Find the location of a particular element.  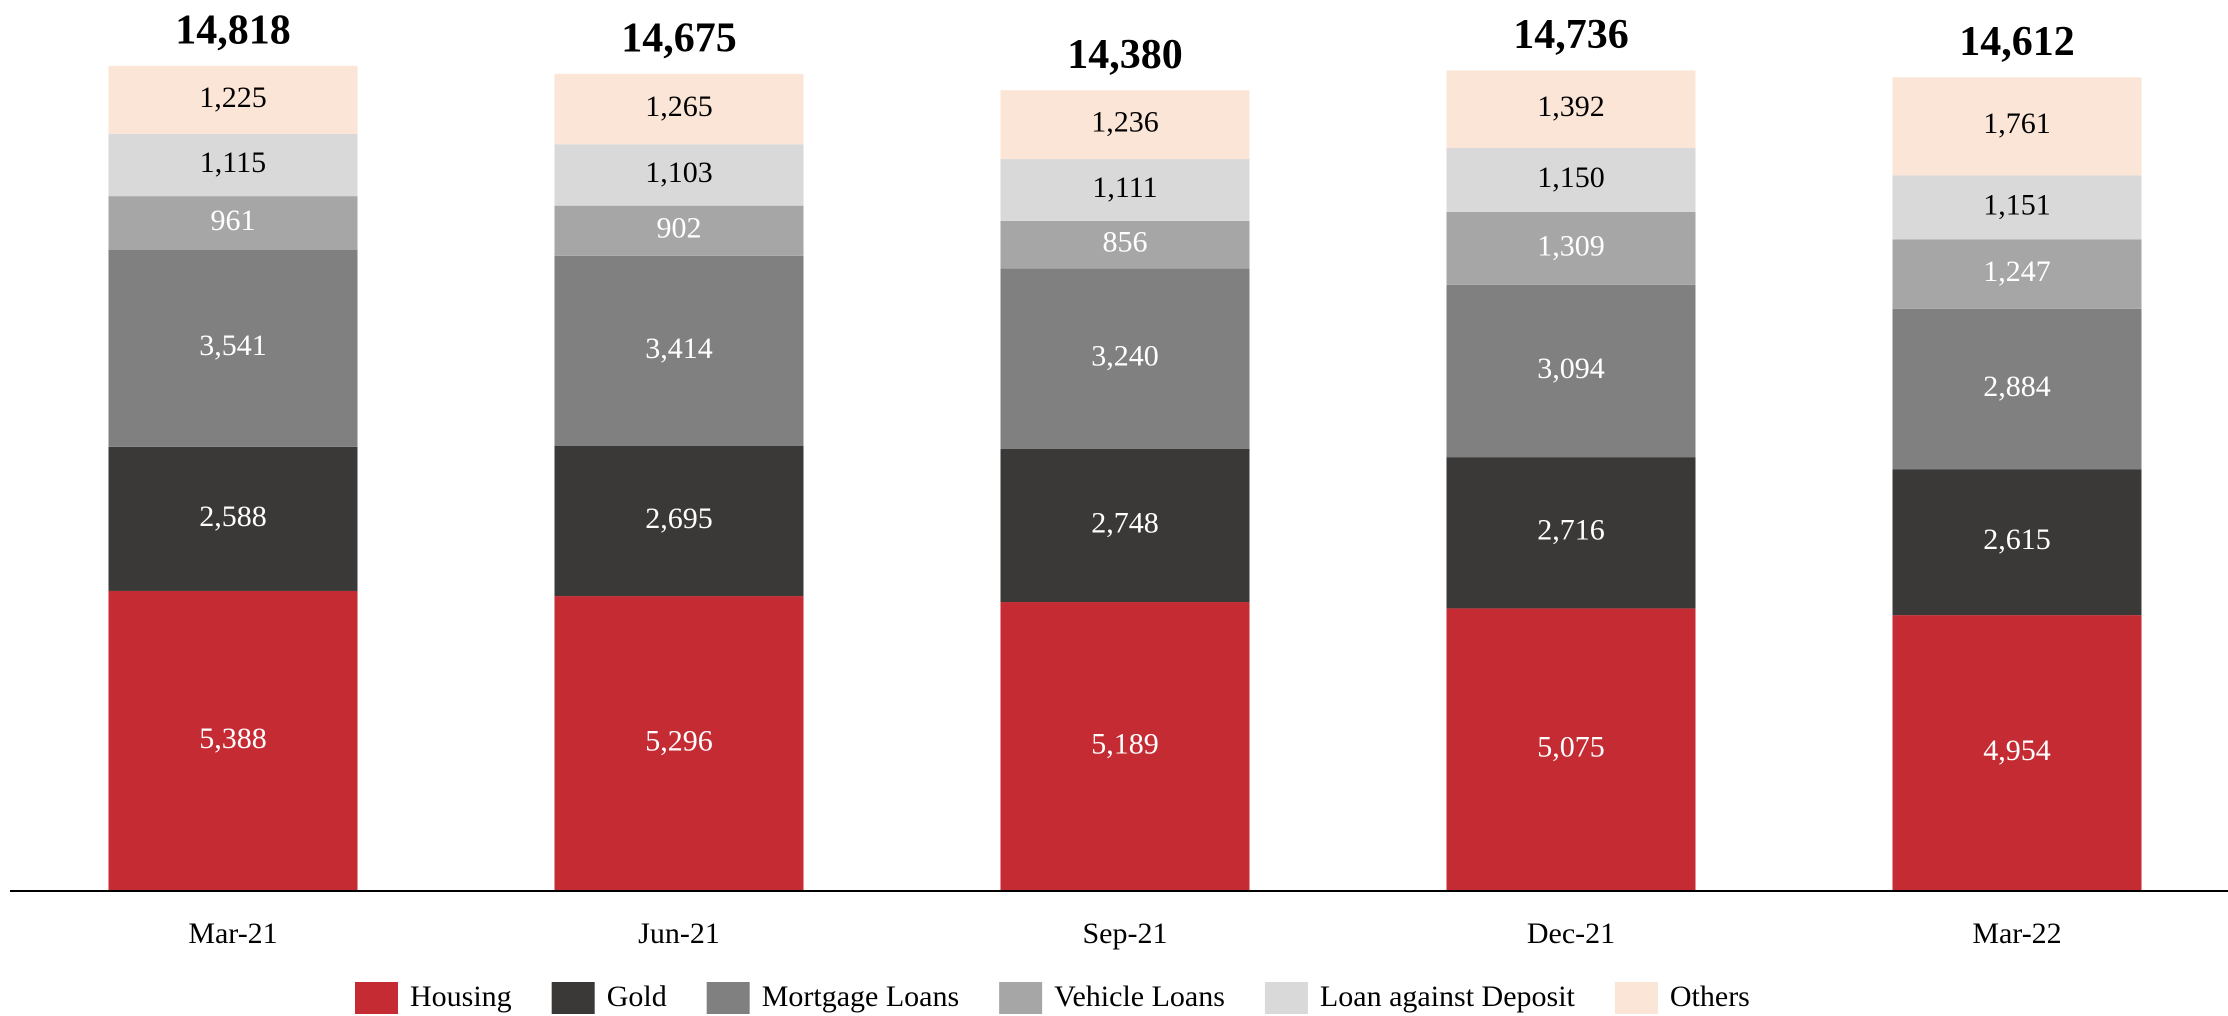

legend-label: Vehicle Loans is located at coordinates (1139, 996).